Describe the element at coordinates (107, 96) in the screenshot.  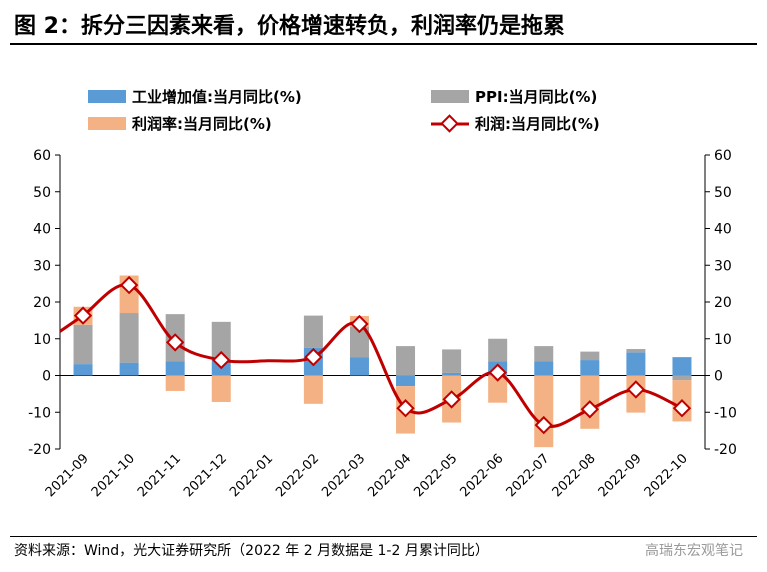
I see `legend-swatch-industrial` at that location.